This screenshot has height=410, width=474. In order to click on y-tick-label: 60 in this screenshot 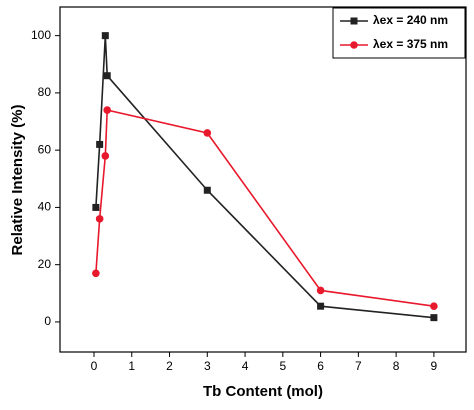, I will do `click(45, 149)`.